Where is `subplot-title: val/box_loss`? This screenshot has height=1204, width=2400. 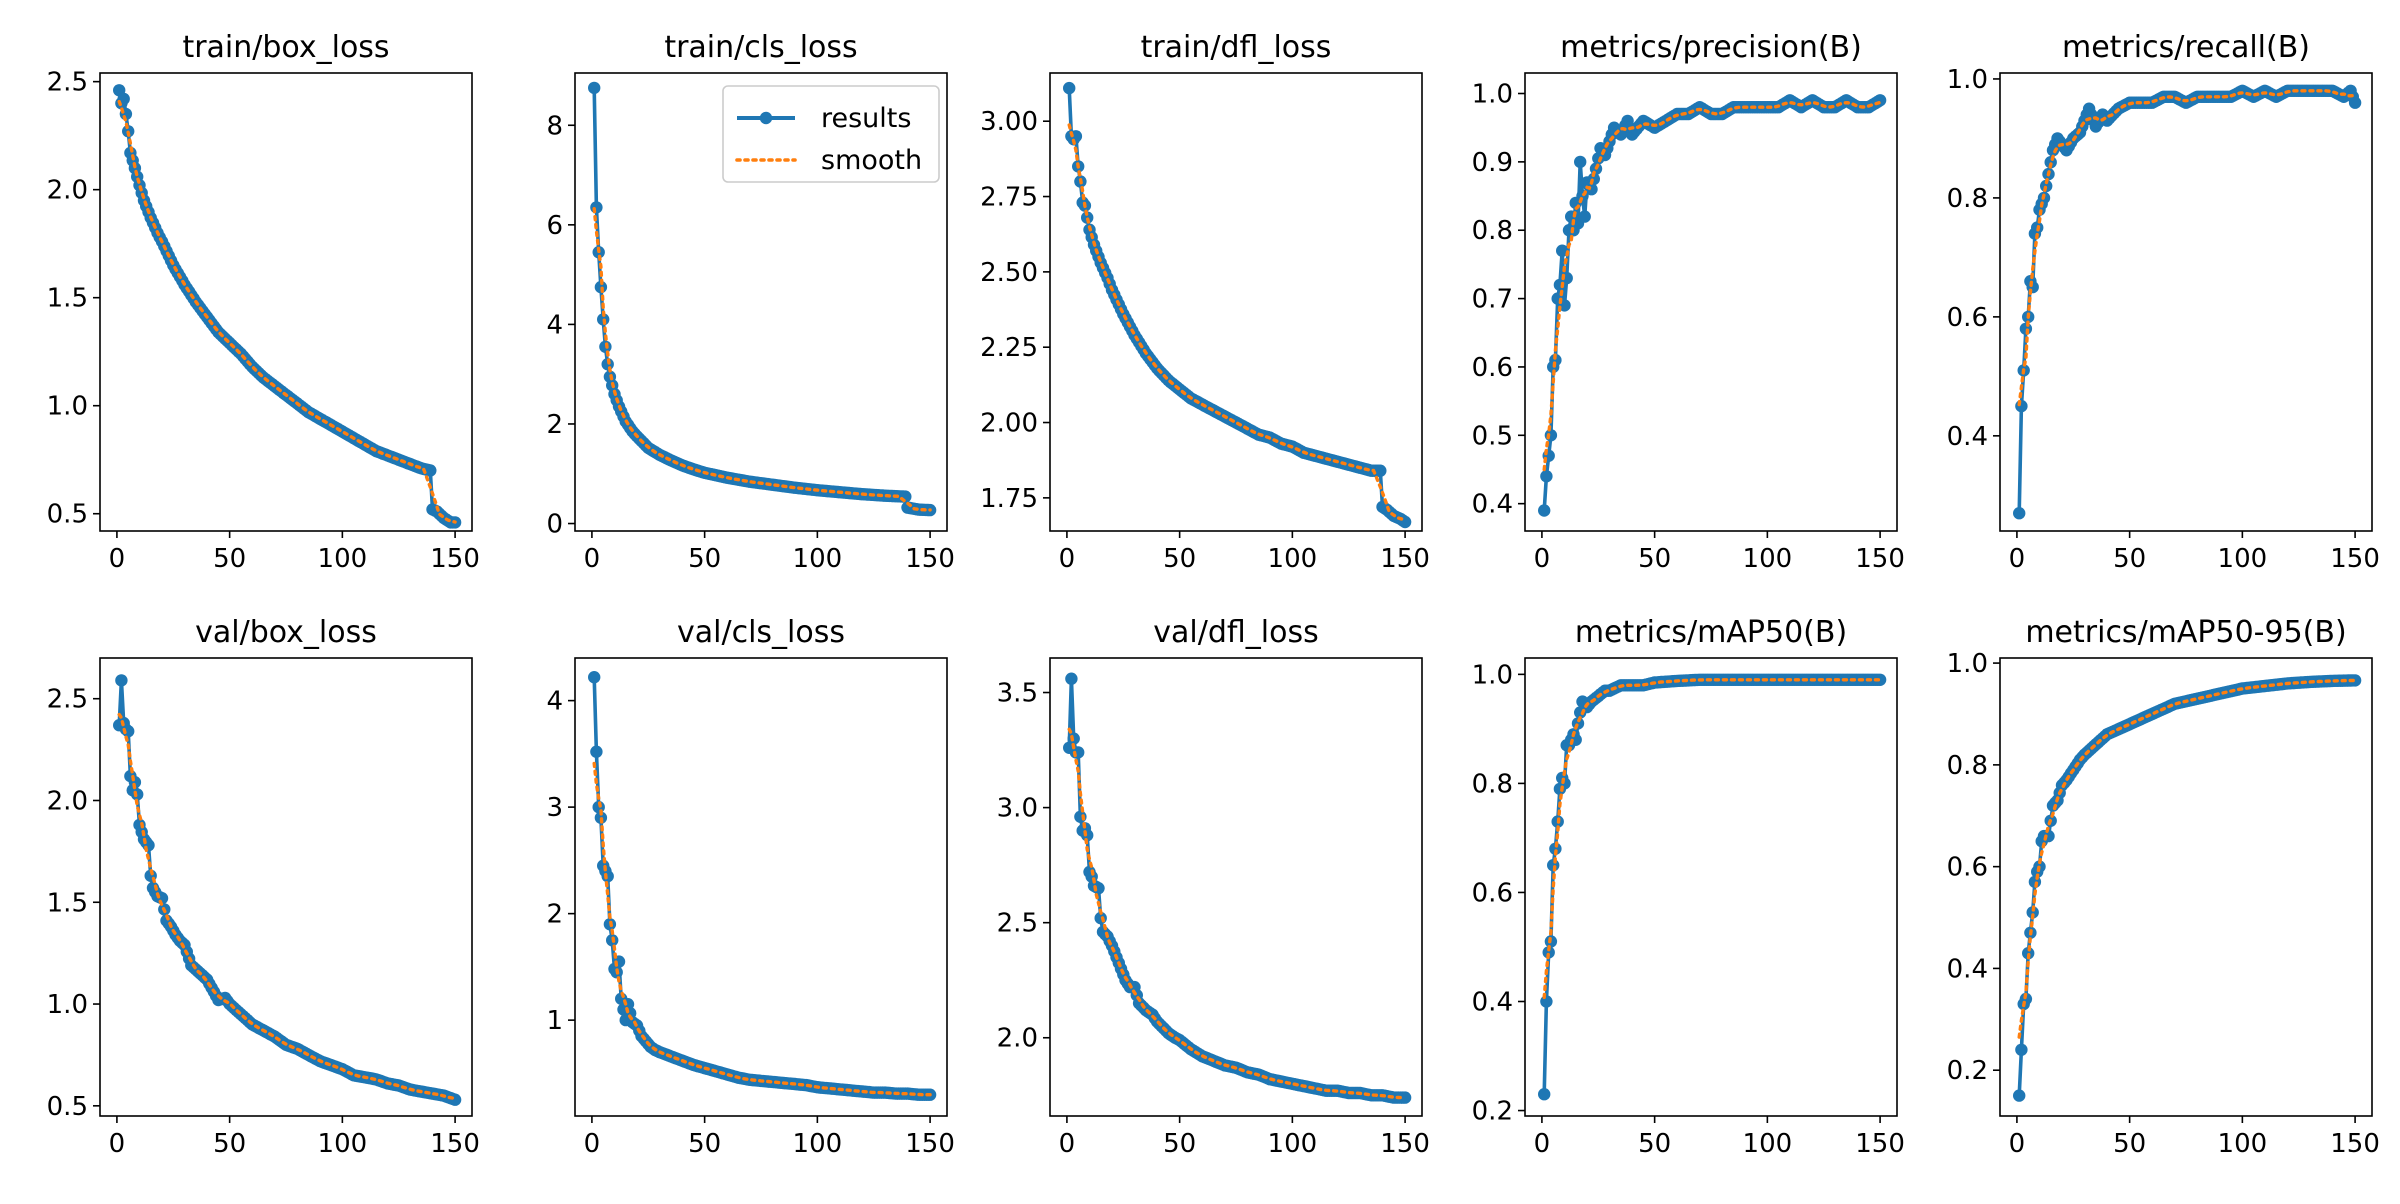
subplot-title: val/box_loss is located at coordinates (286, 632).